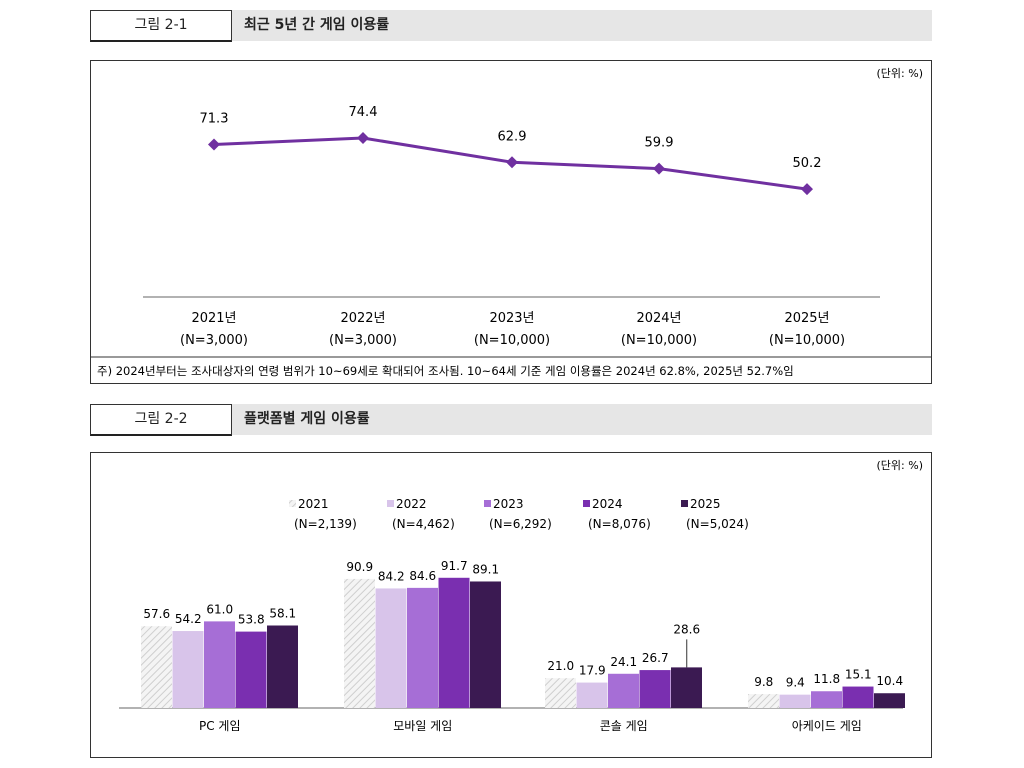  I want to click on x-tick-label: PC 게임, so click(220, 726).